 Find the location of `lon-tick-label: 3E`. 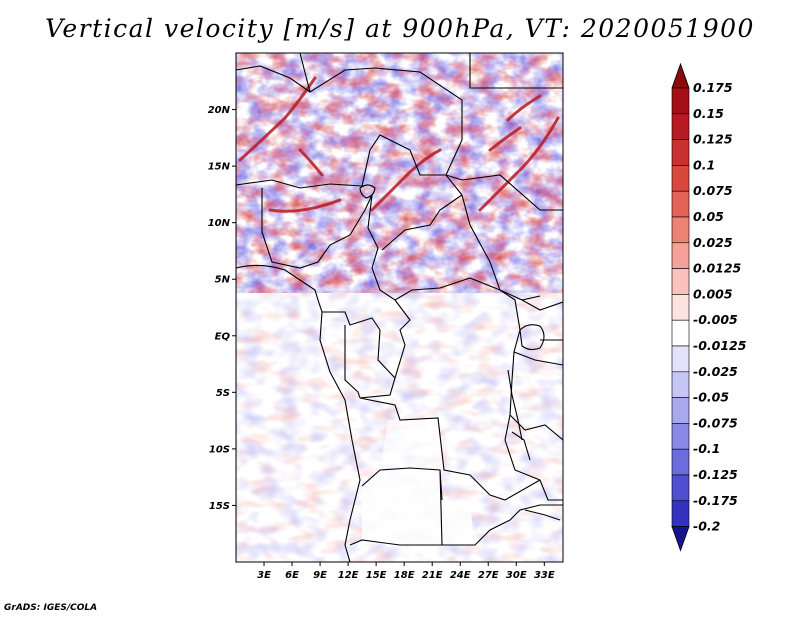

lon-tick-label: 3E is located at coordinates (264, 575).